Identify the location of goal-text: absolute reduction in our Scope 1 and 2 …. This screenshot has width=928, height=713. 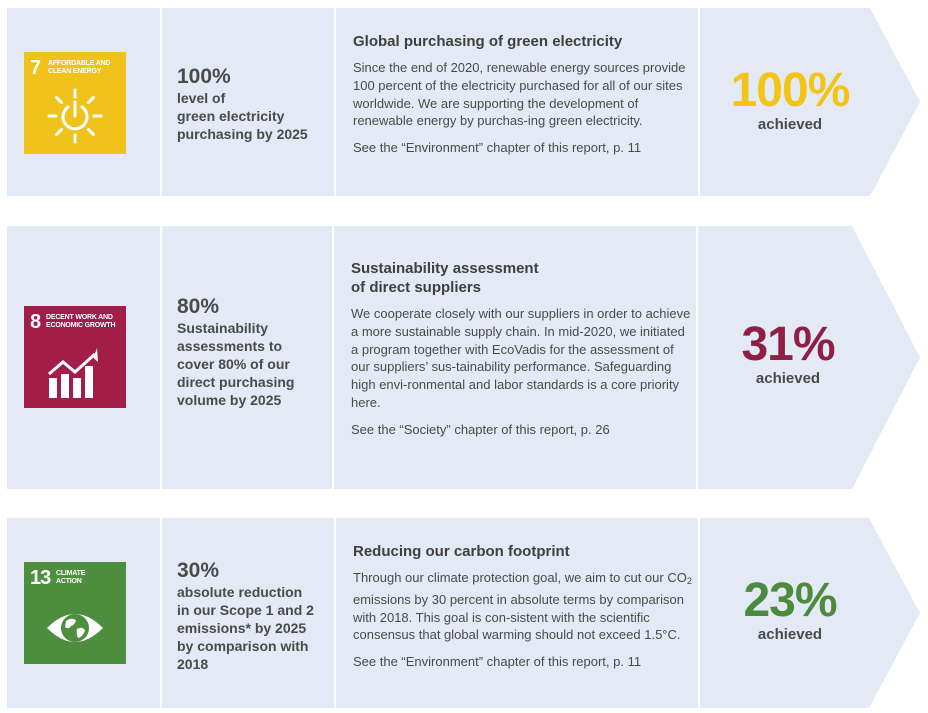
(245, 628).